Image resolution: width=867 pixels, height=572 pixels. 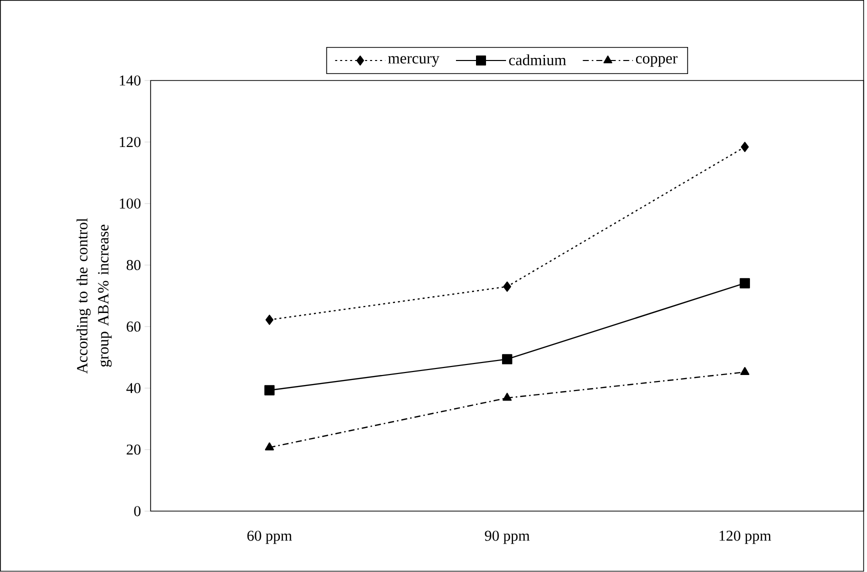 What do you see at coordinates (537, 60) in the screenshot?
I see `legend-label: cadmium` at bounding box center [537, 60].